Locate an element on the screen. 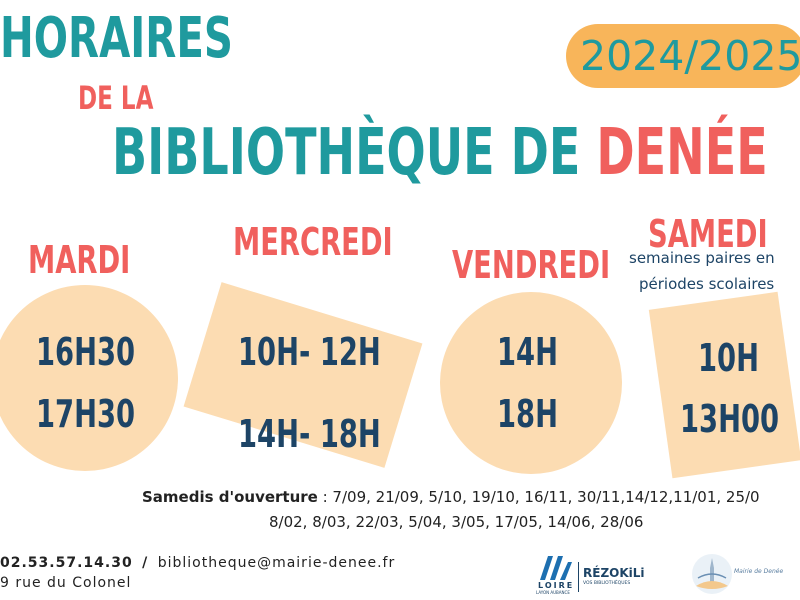  title-de-la: DE LA is located at coordinates (116, 98).